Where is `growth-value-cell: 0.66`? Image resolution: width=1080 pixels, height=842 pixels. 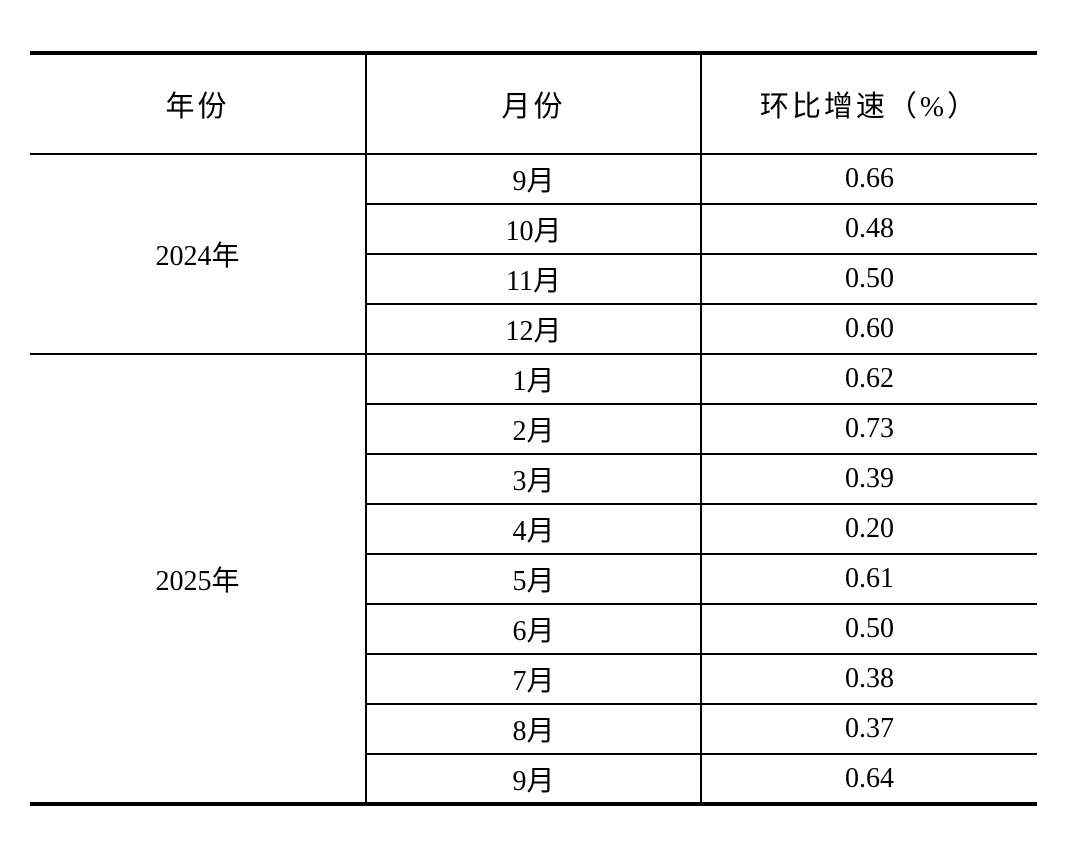 growth-value-cell: 0.66 is located at coordinates (868, 179).